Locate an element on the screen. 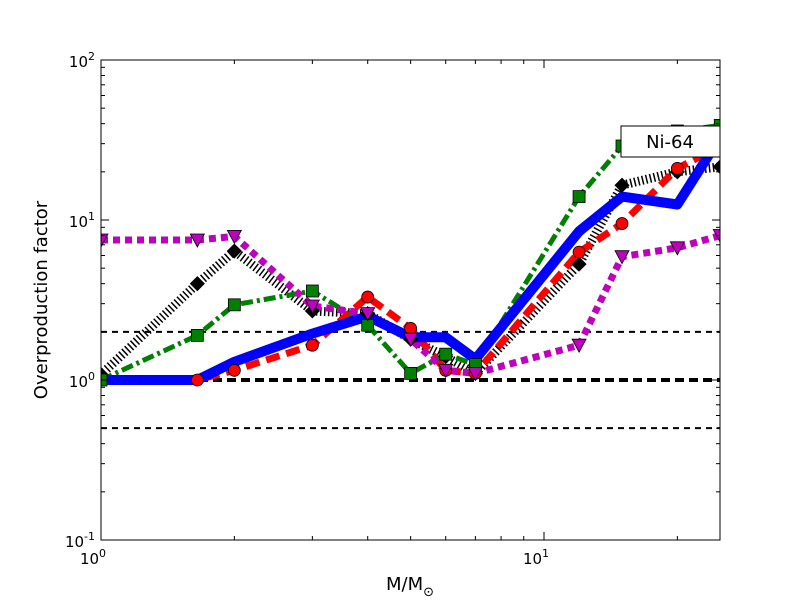 The width and height of the screenshot is (800, 600). annotation-box: Ni-64 is located at coordinates (670, 141).